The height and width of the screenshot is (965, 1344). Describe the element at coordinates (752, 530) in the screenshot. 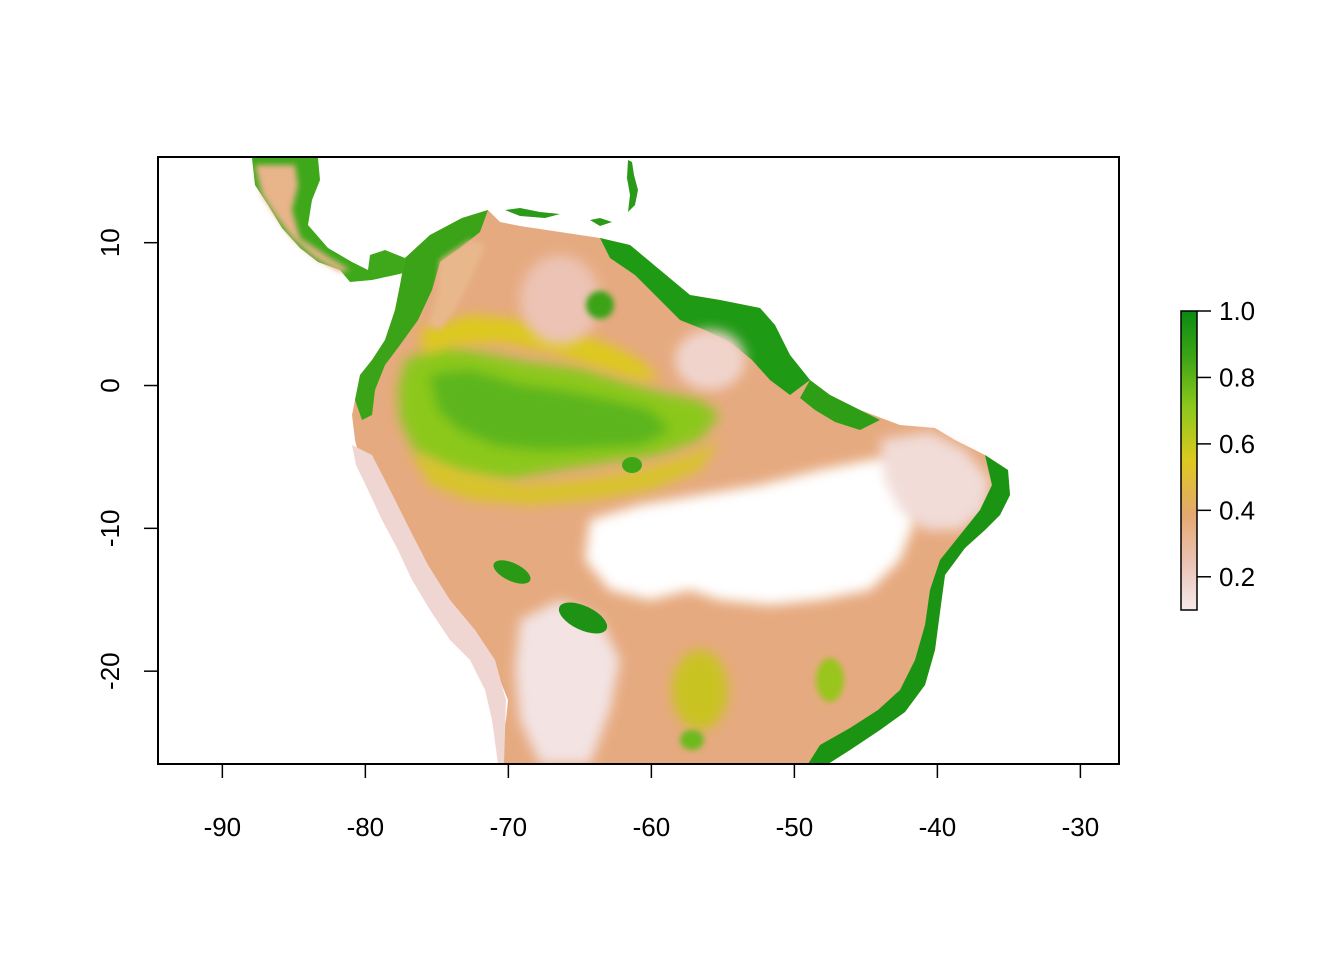

I see `cerrado-dry-region` at that location.